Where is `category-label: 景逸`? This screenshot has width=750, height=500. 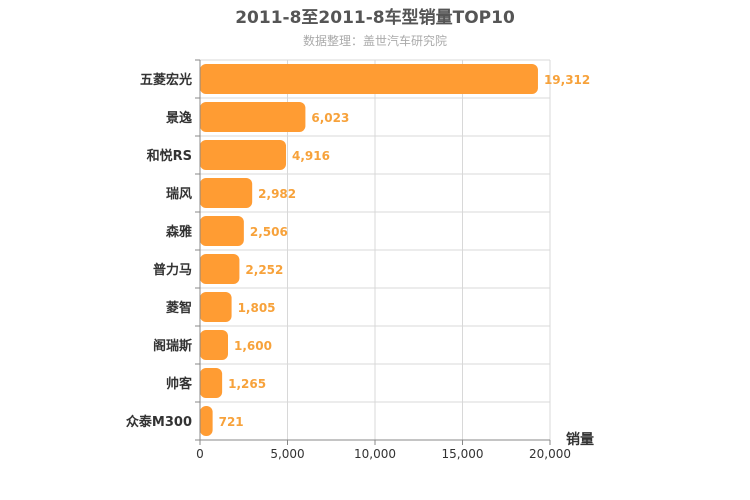
category-label: 景逸 is located at coordinates (179, 118).